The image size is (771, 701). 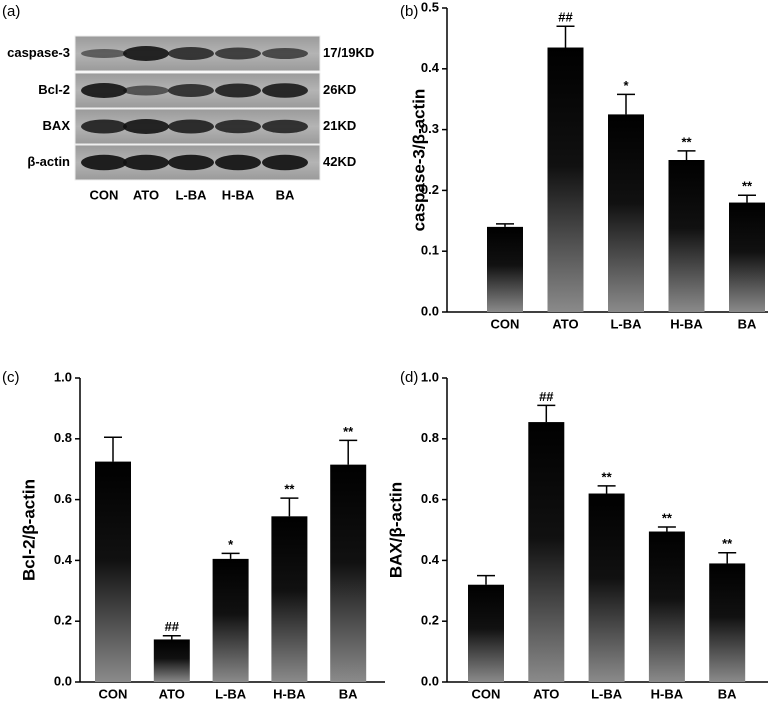 What do you see at coordinates (57, 125) in the screenshot?
I see `row-label: BAX` at bounding box center [57, 125].